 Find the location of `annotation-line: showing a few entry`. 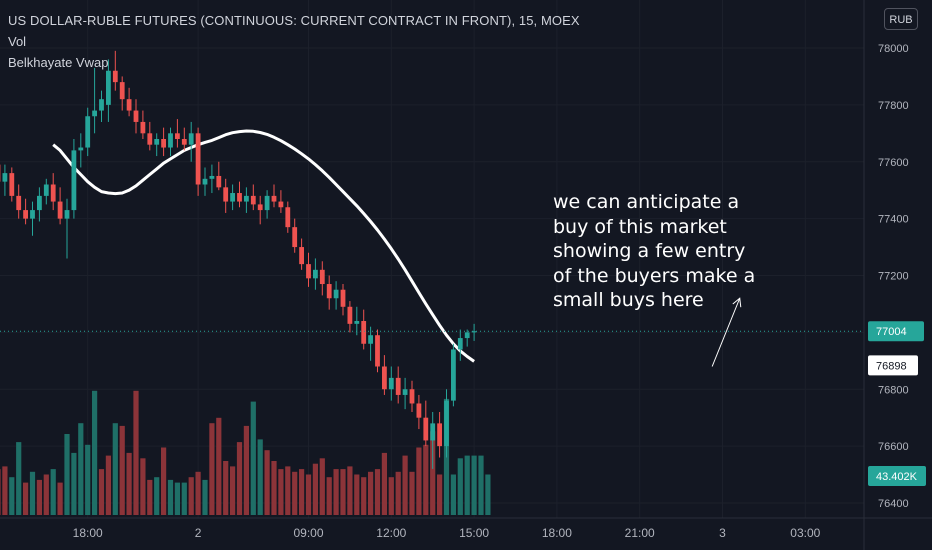

annotation-line: showing a few entry is located at coordinates (649, 251).